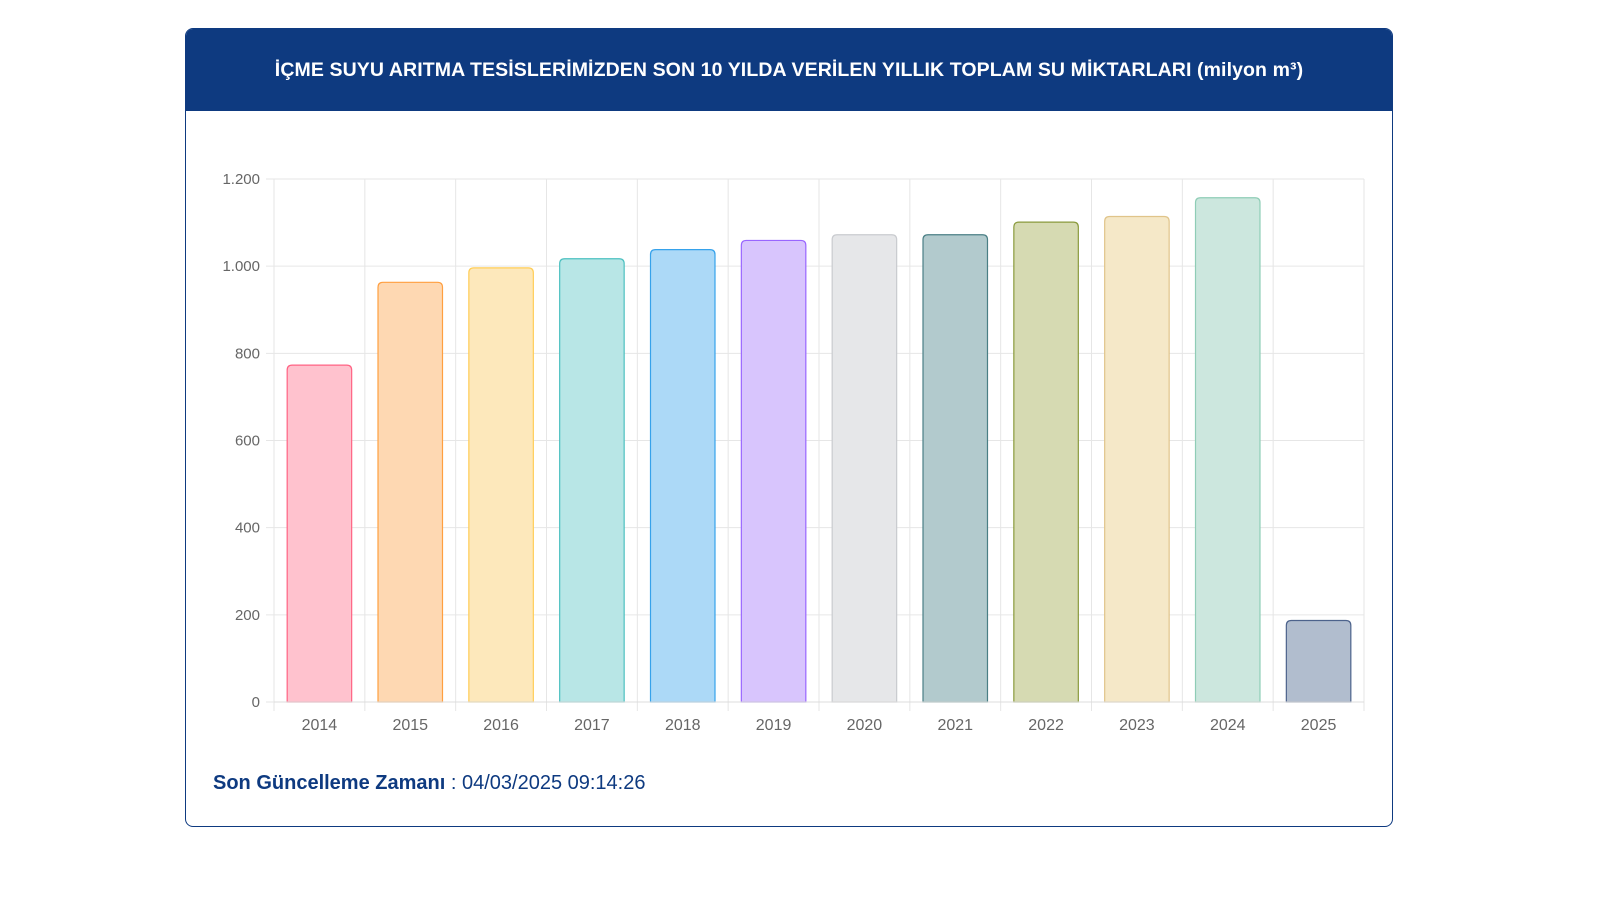 The image size is (1600, 900). I want to click on bar-2020, so click(864, 468).